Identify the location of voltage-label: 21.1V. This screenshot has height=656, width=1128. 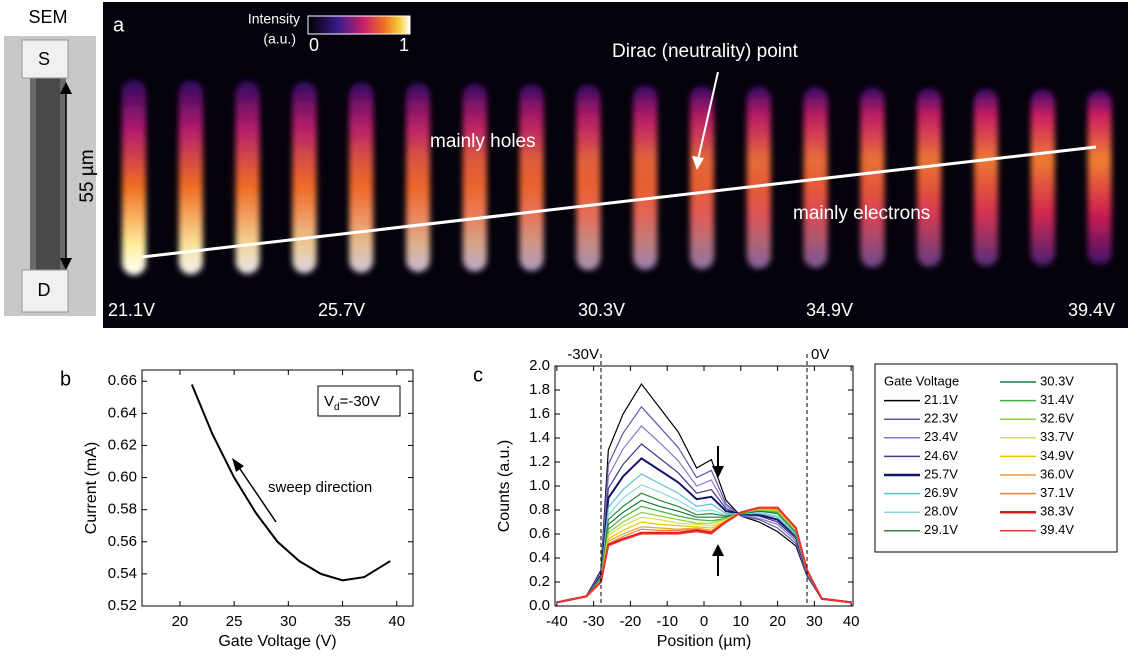
(131, 310).